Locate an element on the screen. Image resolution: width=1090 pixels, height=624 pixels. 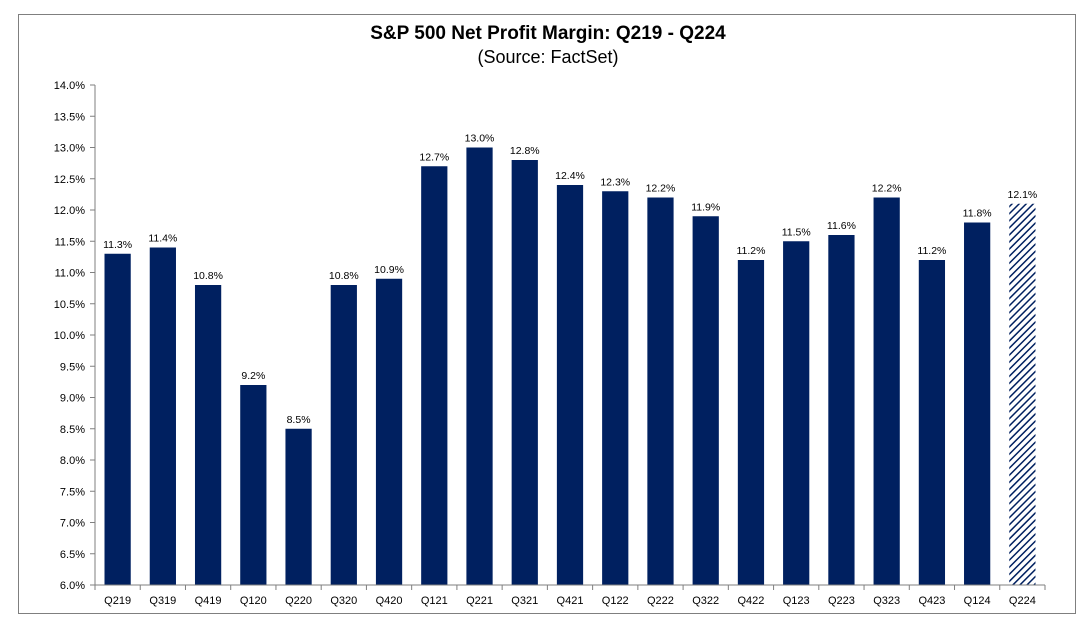
data-label-q422: 11.2% is located at coordinates (750, 251).